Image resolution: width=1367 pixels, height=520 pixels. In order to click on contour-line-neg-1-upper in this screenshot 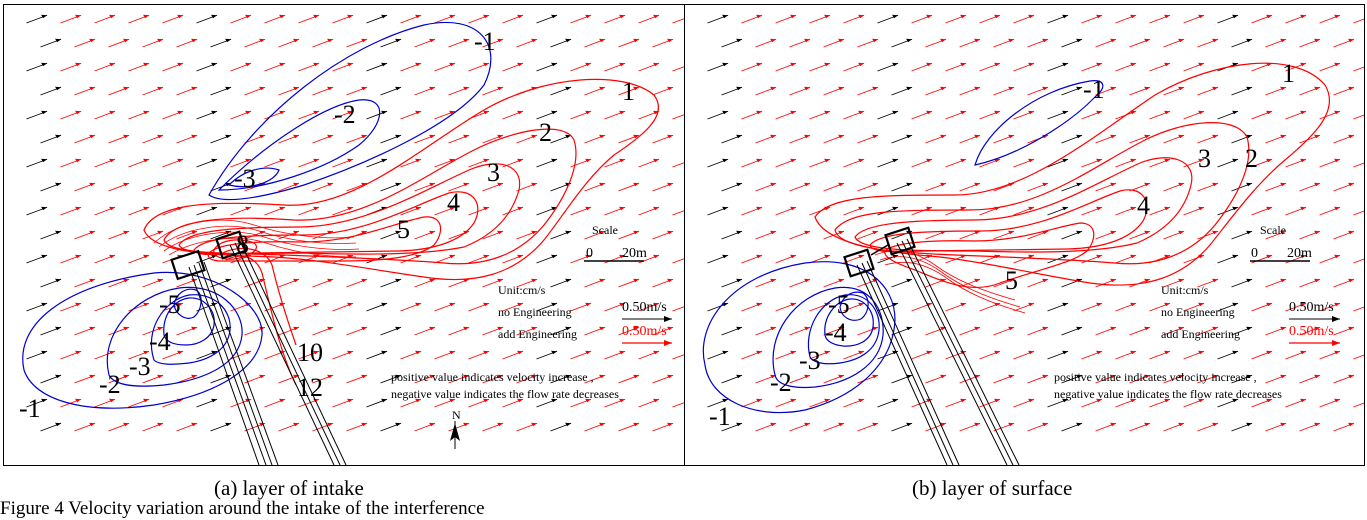, I will do `click(1039, 123)`.